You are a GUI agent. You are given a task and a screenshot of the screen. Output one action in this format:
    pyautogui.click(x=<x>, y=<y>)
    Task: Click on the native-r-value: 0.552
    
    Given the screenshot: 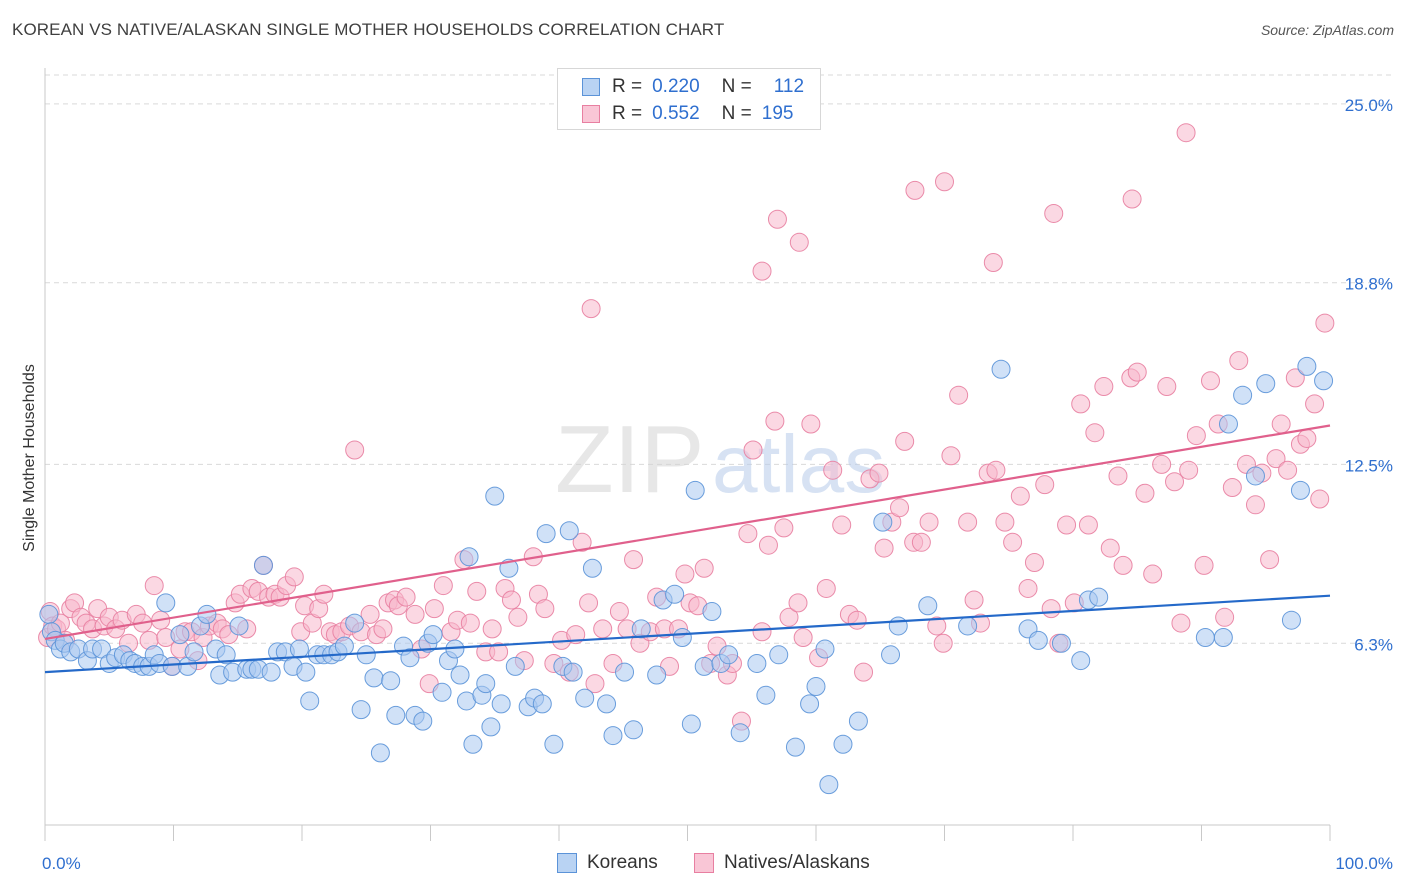 What is the action you would take?
    pyautogui.click(x=676, y=113)
    